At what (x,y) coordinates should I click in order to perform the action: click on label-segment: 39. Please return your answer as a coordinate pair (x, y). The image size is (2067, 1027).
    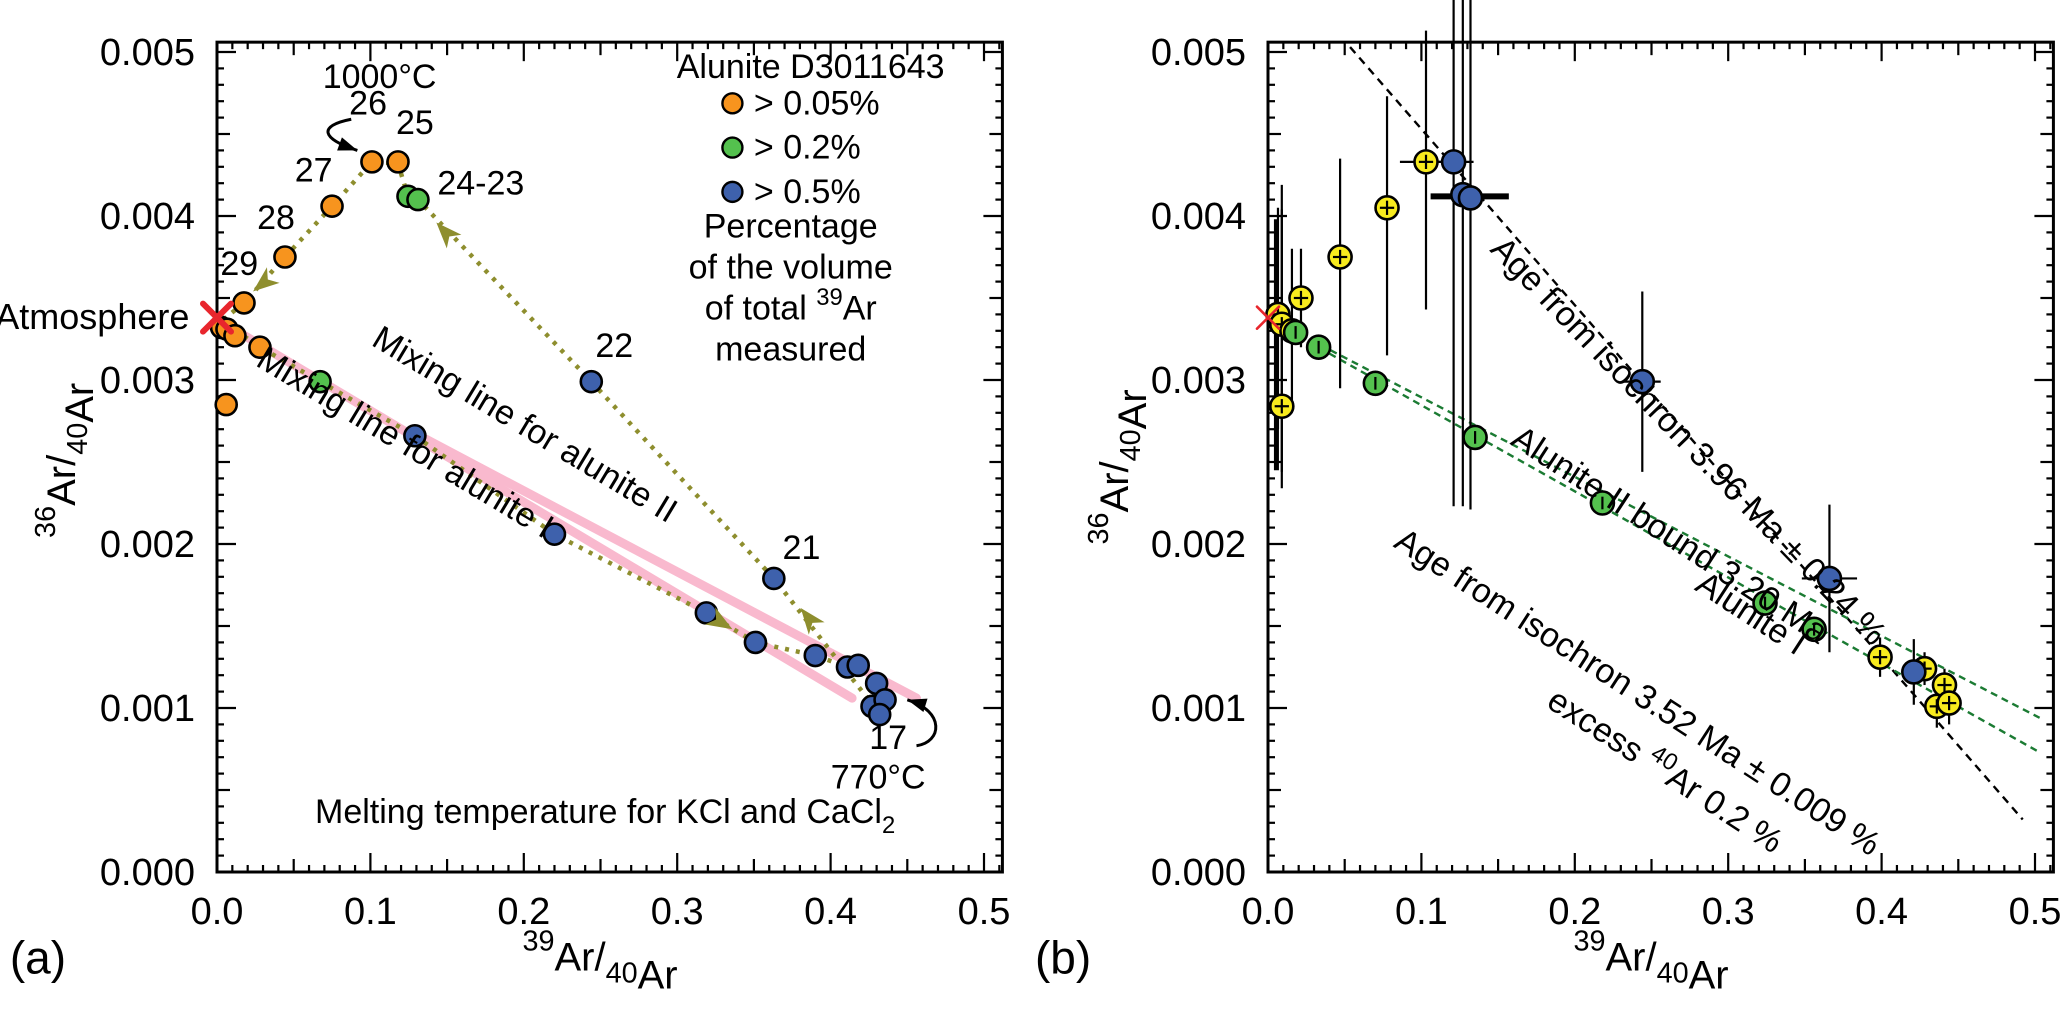
    Looking at the image, I should click on (1589, 941).